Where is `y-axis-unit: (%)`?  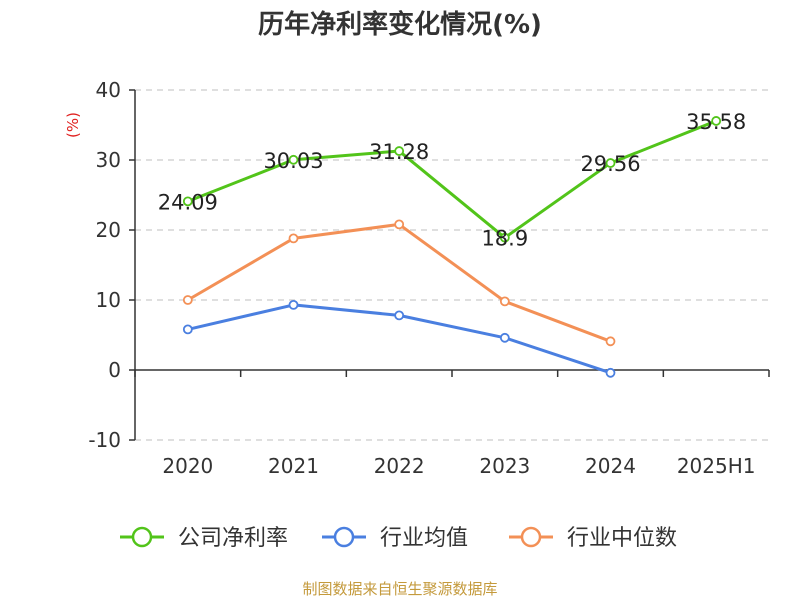 y-axis-unit: (%) is located at coordinates (73, 125).